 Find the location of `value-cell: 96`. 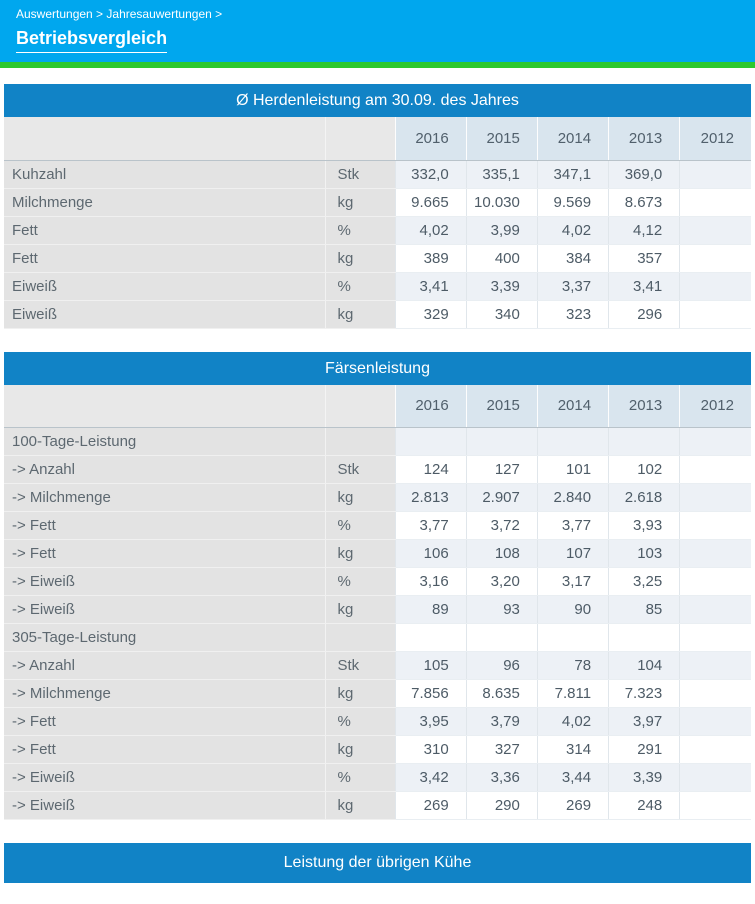

value-cell: 96 is located at coordinates (501, 665).